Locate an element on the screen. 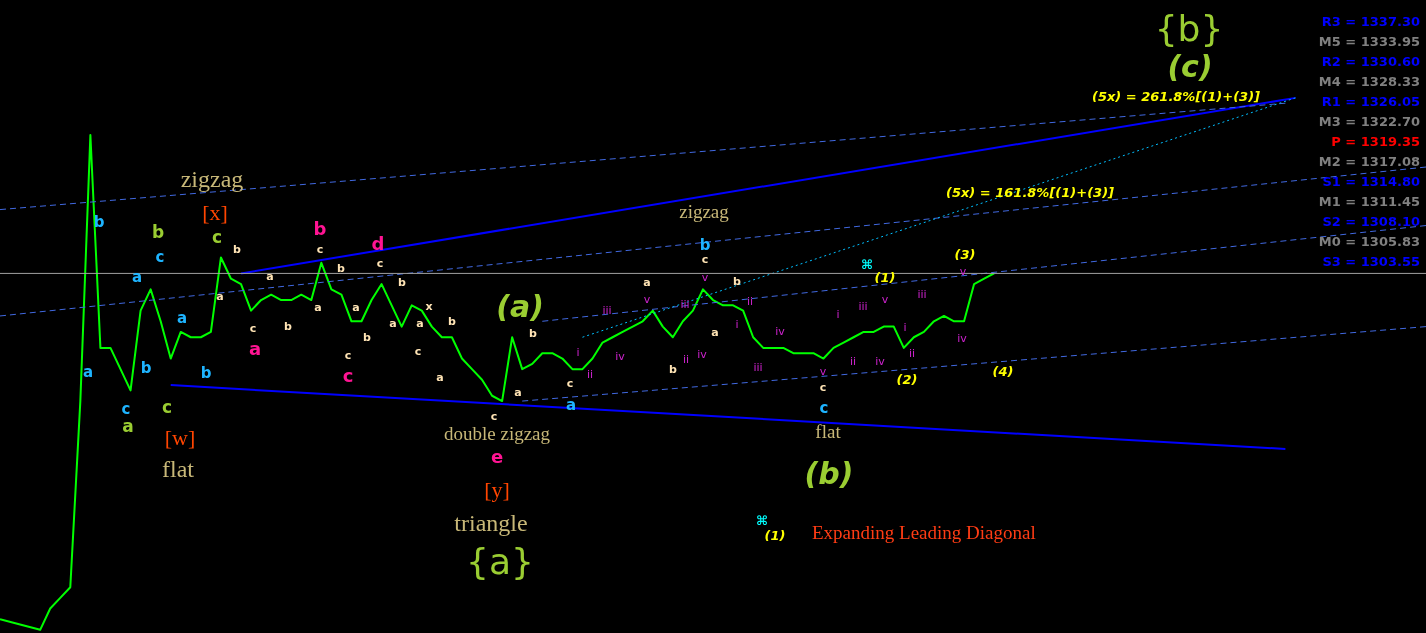 The width and height of the screenshot is (1426, 633). annotation: [x] is located at coordinates (215, 212).